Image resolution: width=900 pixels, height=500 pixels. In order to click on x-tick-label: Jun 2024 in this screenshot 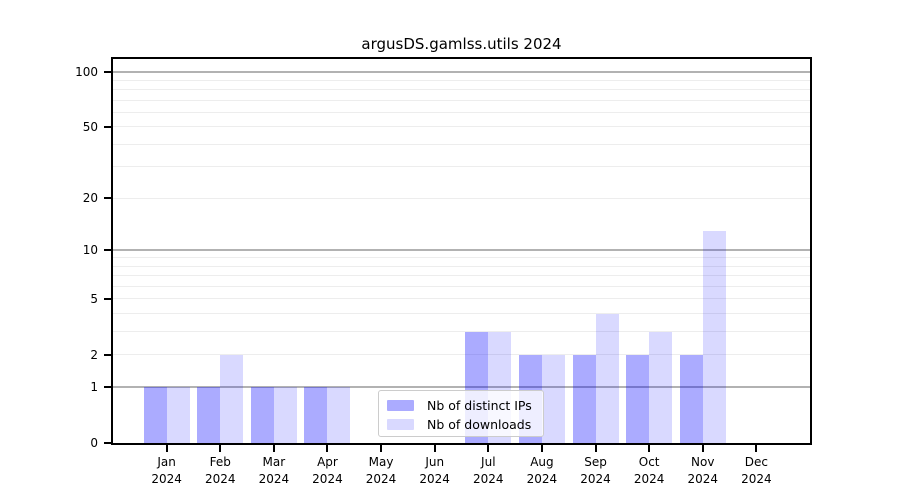, I will do `click(434, 470)`.